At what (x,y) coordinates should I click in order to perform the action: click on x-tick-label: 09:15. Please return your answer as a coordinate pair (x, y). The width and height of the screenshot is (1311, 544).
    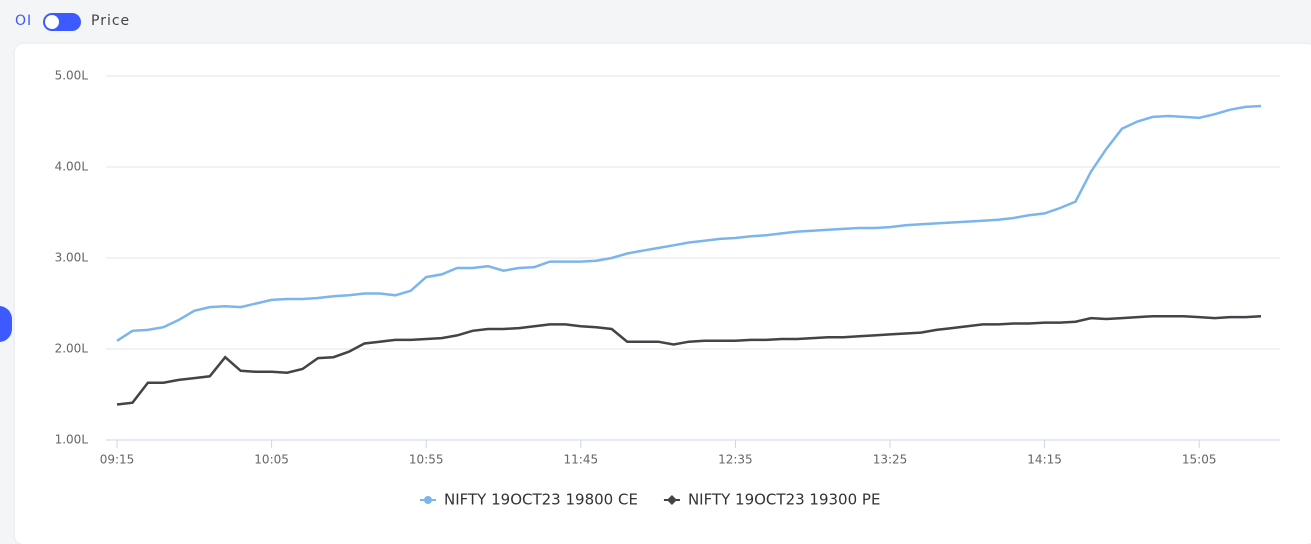
    Looking at the image, I should click on (117, 460).